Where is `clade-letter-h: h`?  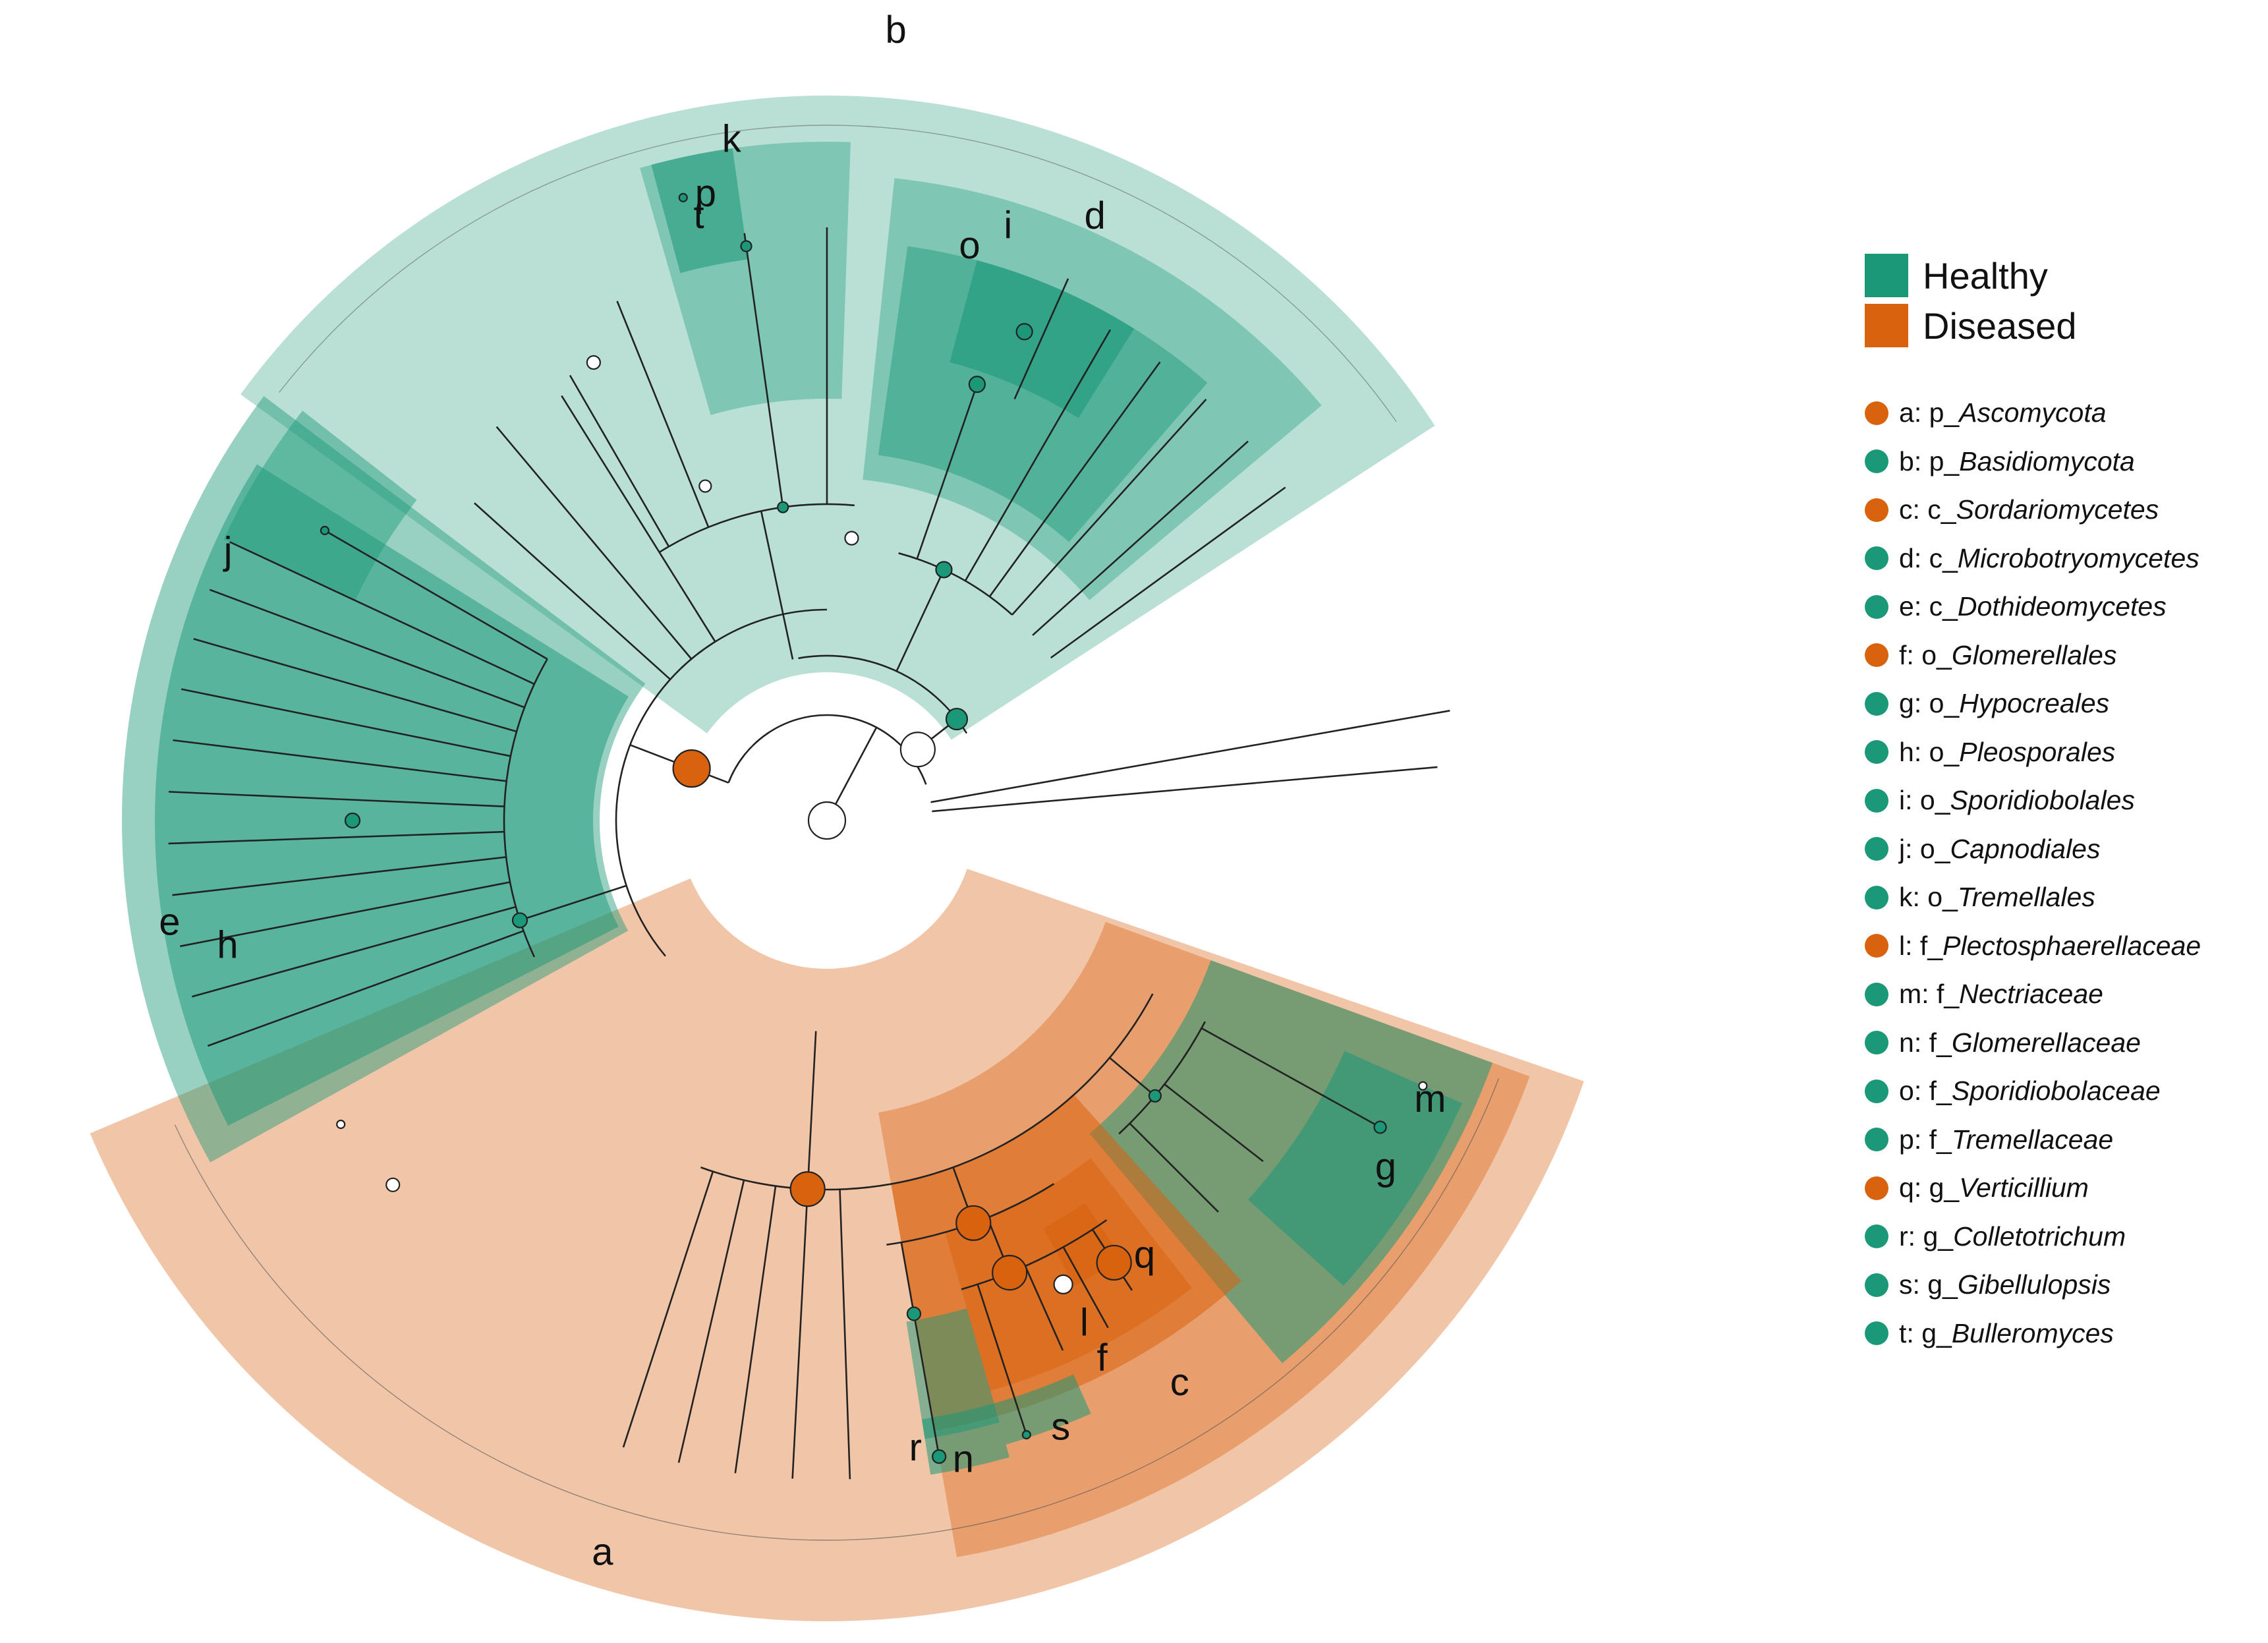
clade-letter-h: h is located at coordinates (227, 945).